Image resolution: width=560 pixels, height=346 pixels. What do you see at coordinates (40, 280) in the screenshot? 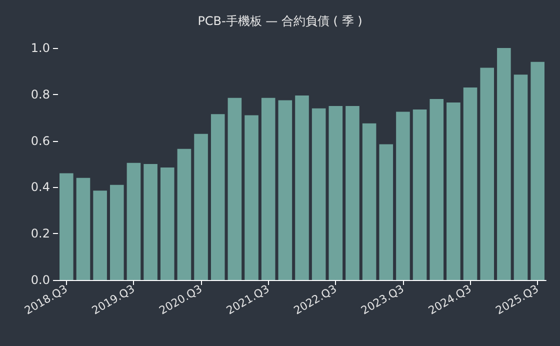
I see `y-tick-label: 0.0` at bounding box center [40, 280].